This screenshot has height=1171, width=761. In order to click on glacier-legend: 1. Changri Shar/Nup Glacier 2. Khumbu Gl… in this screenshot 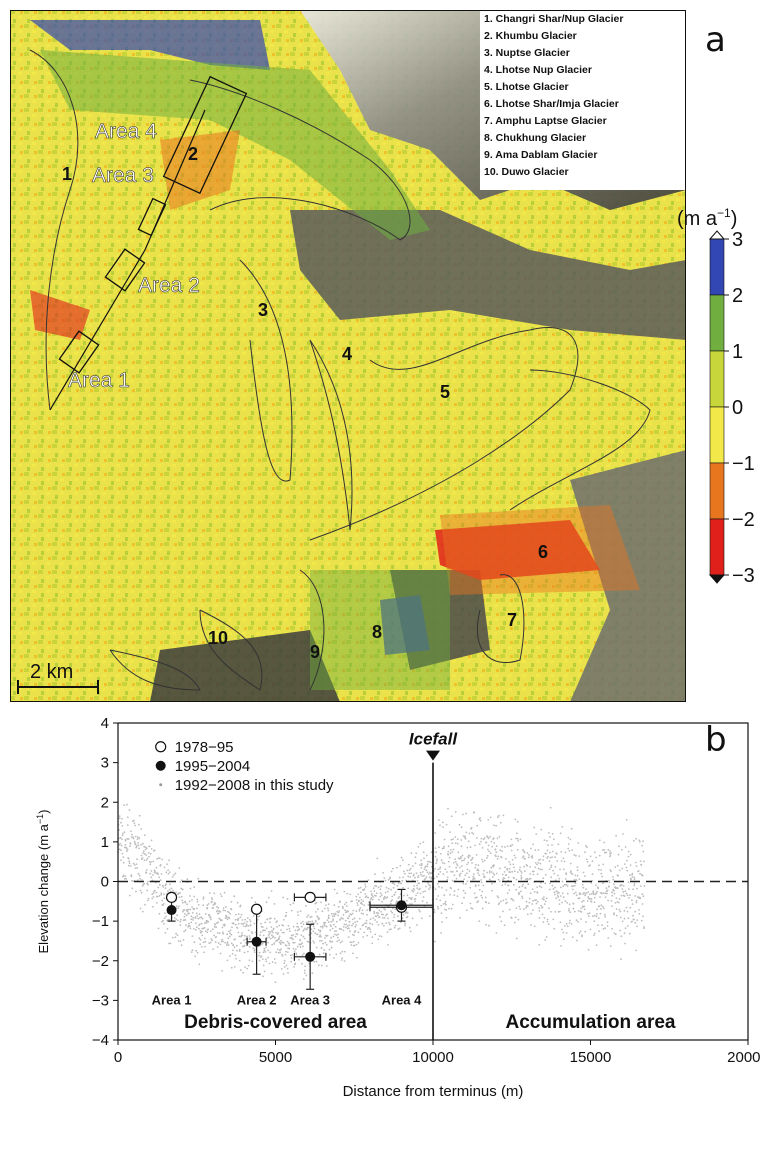, I will do `click(553, 95)`.